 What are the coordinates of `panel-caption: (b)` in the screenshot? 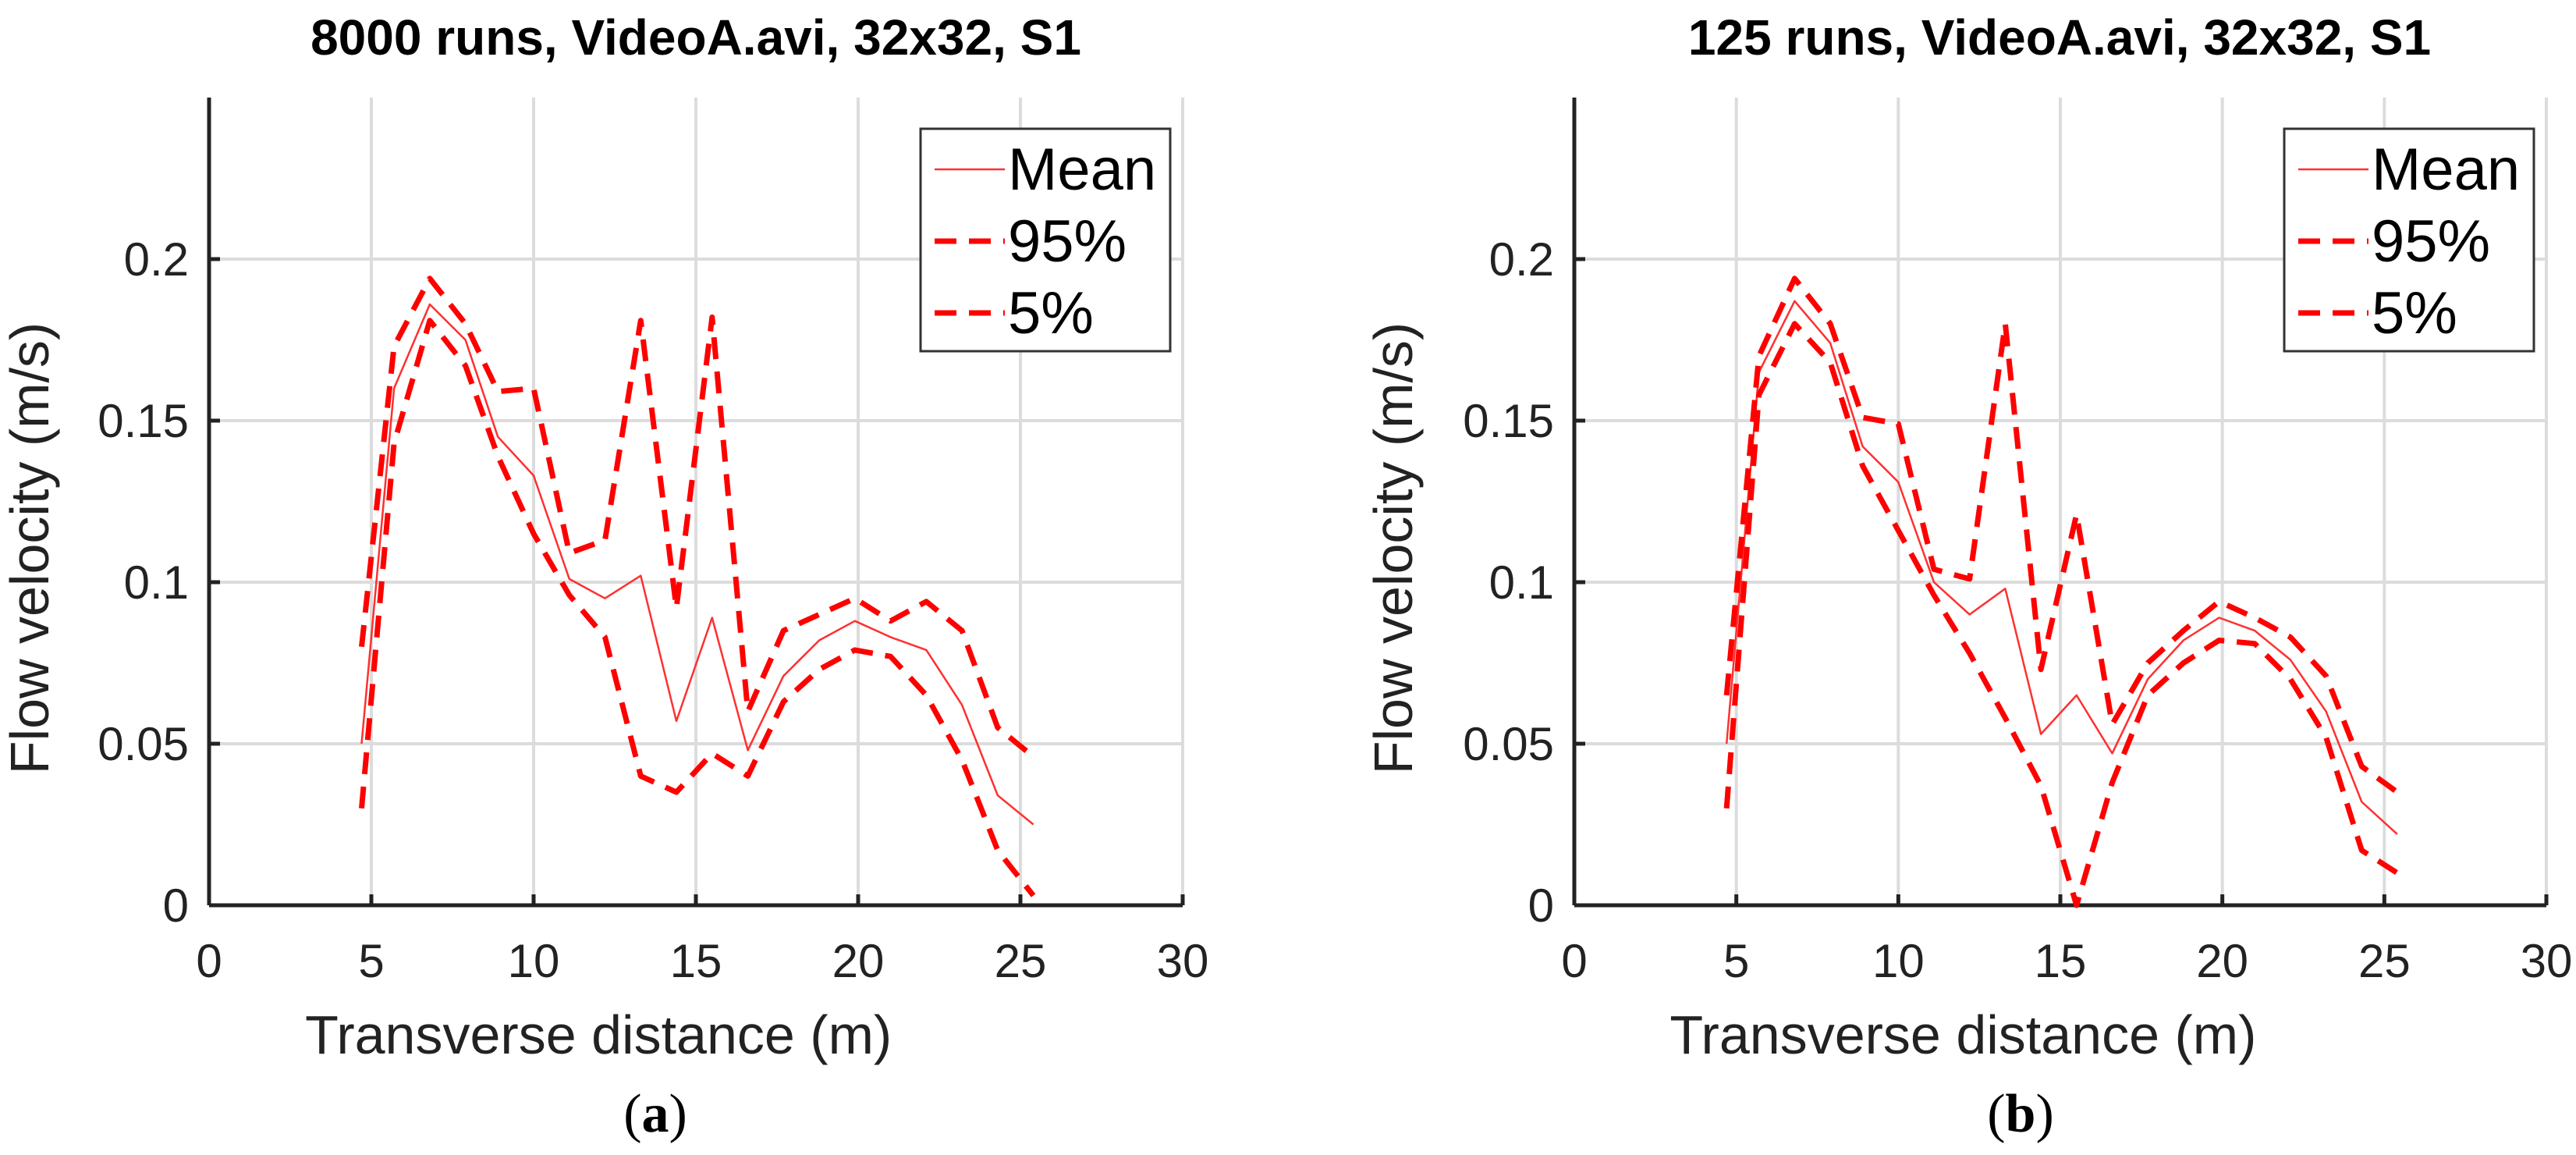 It's located at (2020, 1114).